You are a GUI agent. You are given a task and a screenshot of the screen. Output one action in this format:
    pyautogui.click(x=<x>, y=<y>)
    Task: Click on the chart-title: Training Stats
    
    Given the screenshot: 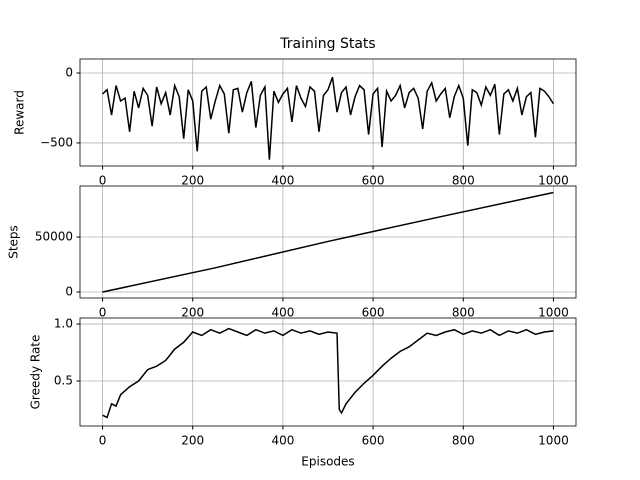 What is the action you would take?
    pyautogui.click(x=327, y=44)
    